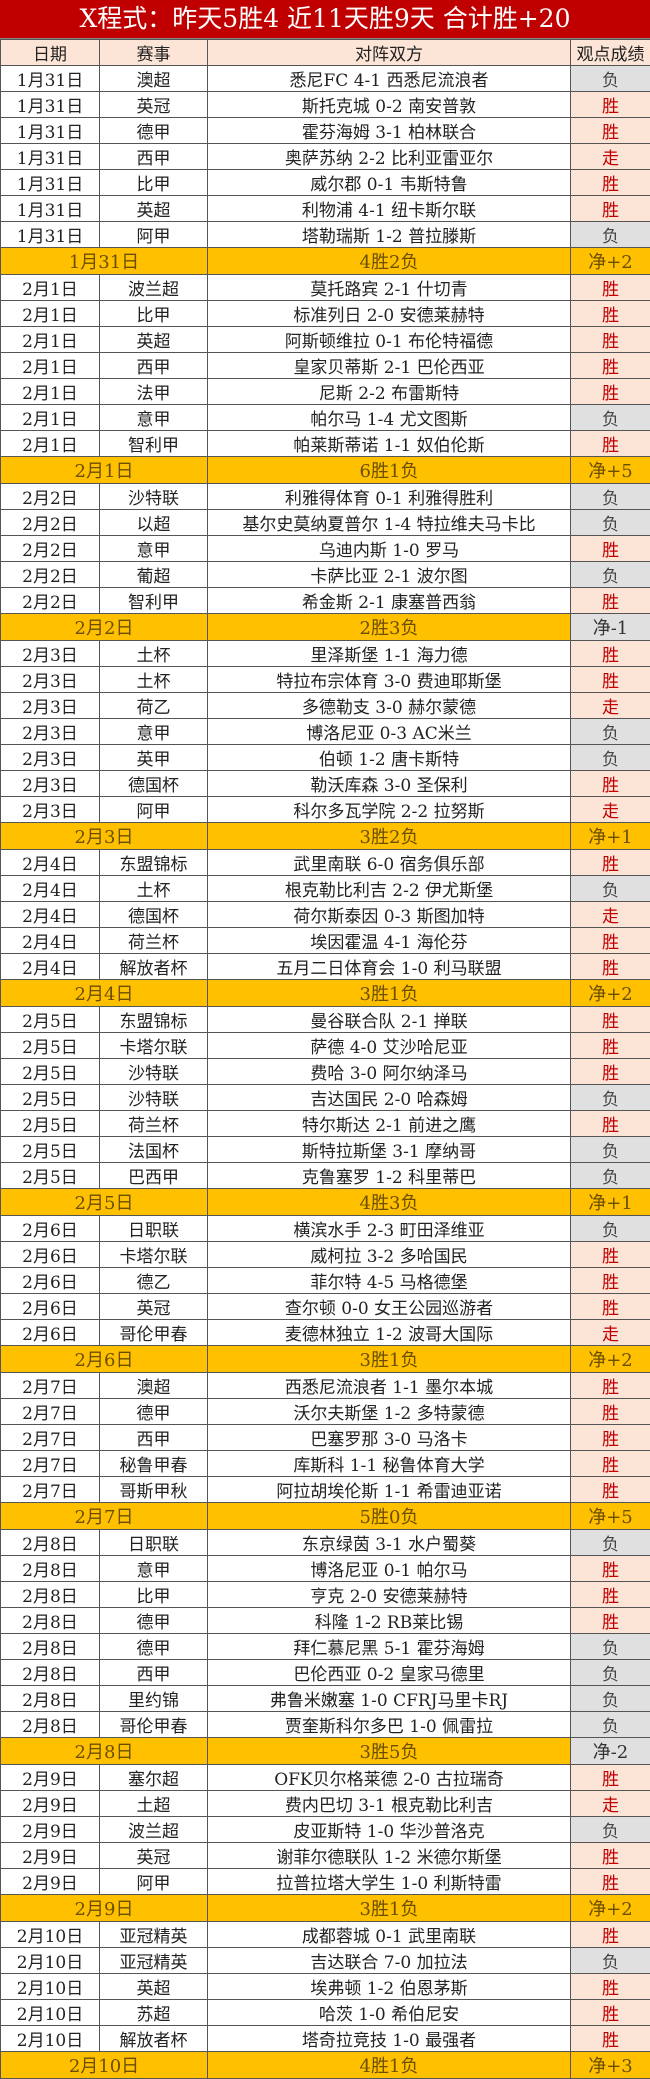 The image size is (650, 2079). What do you see at coordinates (50, 1621) in the screenshot?
I see `match-date: 2月8日` at bounding box center [50, 1621].